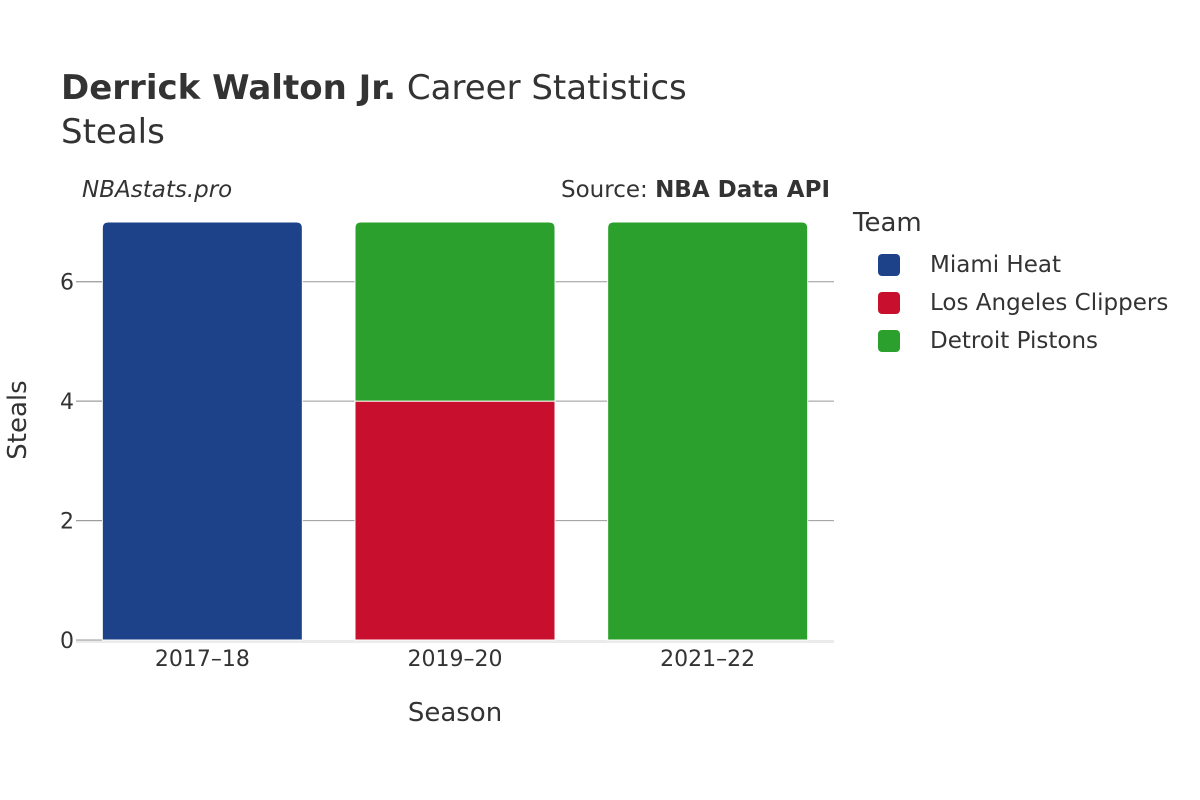  What do you see at coordinates (887, 223) in the screenshot?
I see `legend-title: Team` at bounding box center [887, 223].